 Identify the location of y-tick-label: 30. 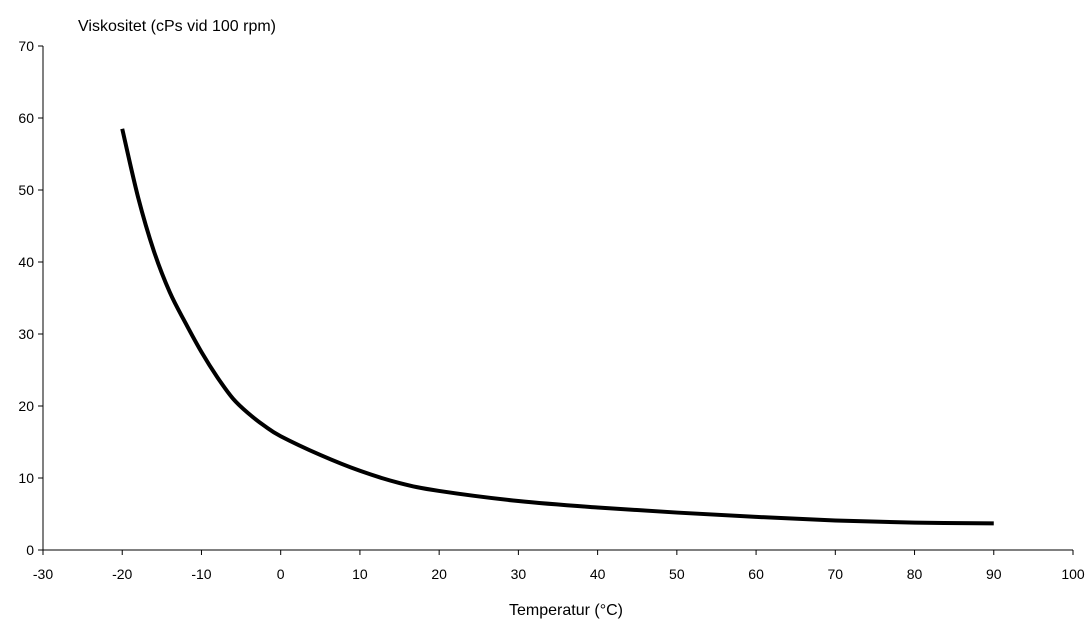
(26, 334).